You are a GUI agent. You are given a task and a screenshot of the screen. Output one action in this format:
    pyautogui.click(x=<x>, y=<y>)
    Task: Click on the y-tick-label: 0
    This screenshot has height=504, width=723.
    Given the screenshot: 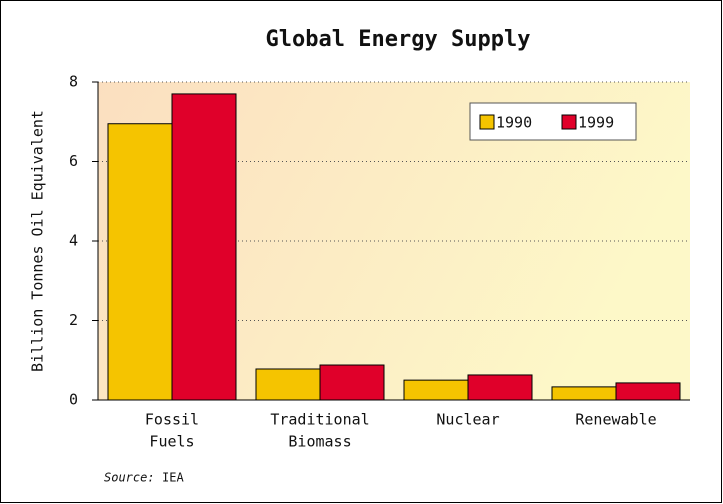 What is the action you would take?
    pyautogui.click(x=73, y=400)
    